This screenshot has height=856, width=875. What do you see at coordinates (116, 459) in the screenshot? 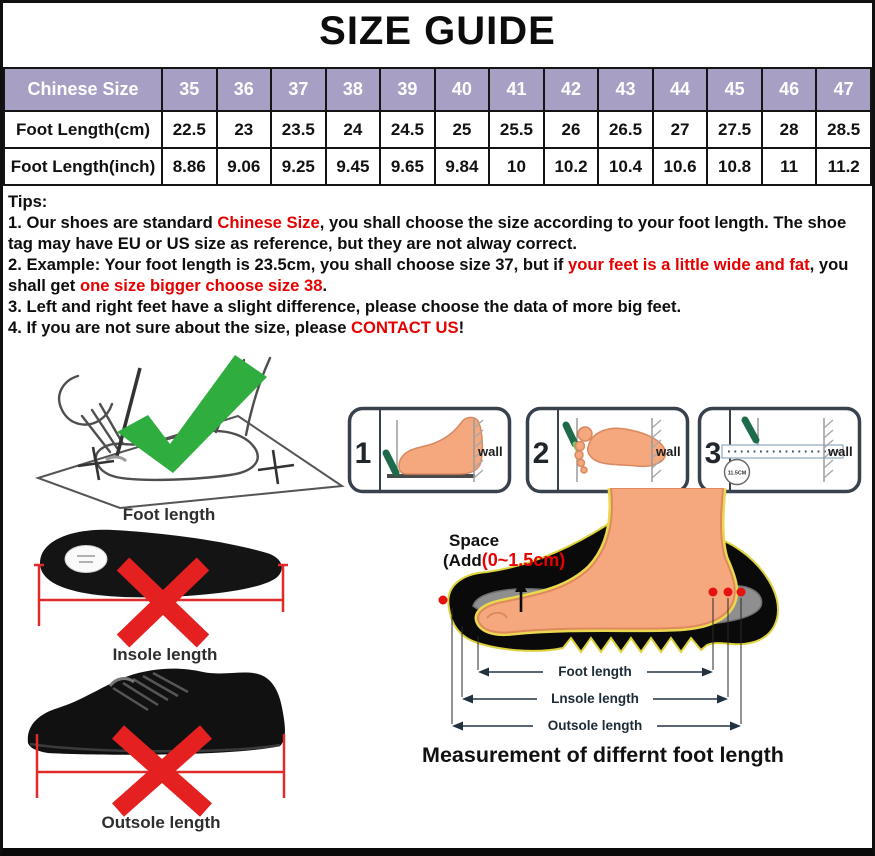
I see `pencil-mark` at bounding box center [116, 459].